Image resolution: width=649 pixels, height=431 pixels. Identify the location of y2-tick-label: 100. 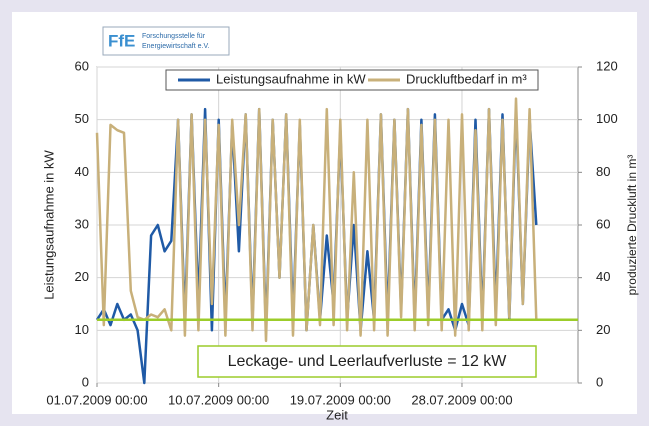
(607, 118).